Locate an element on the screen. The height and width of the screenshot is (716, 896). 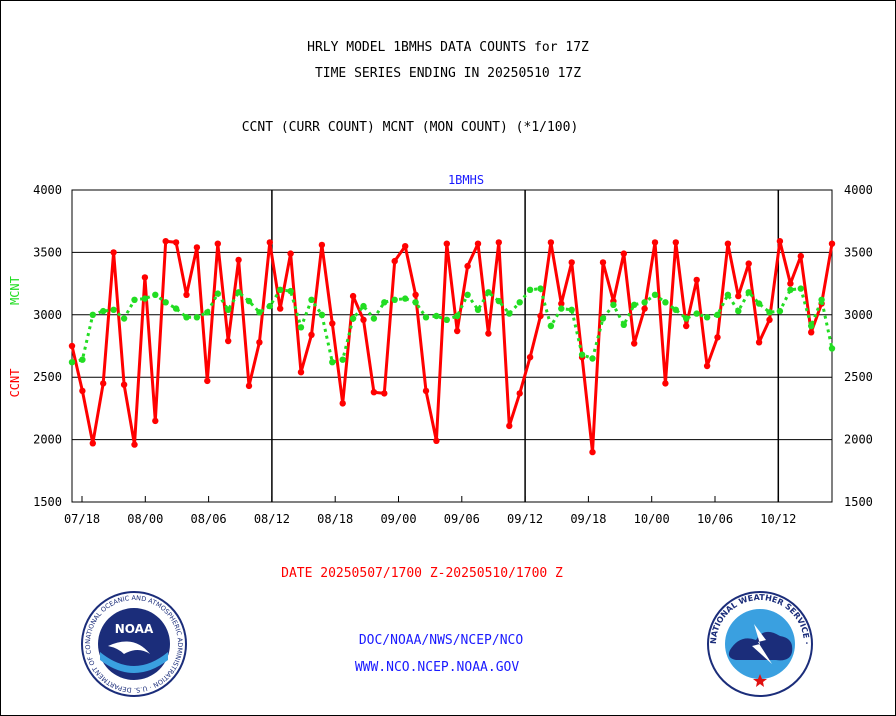
y-tick-label-left: 3000 is located at coordinates (47, 315).